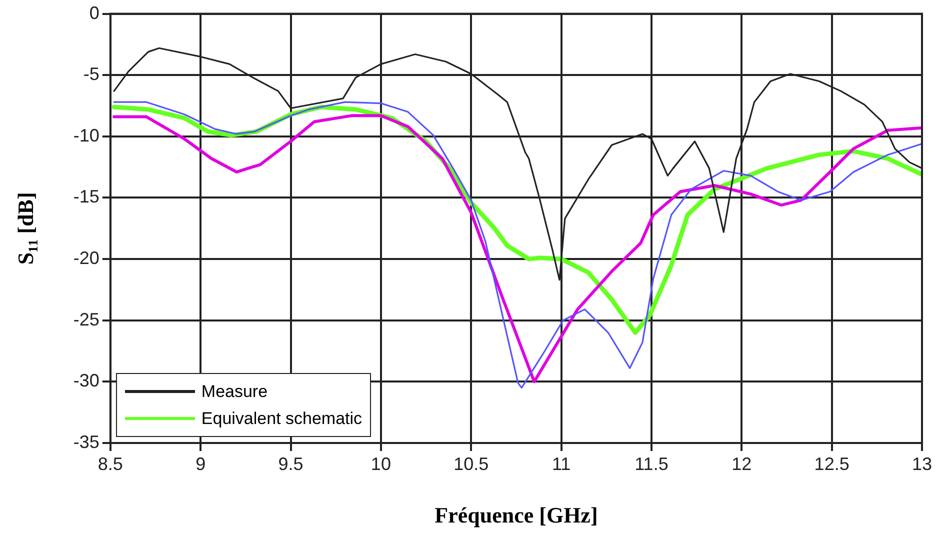 The image size is (942, 544). Describe the element at coordinates (110, 464) in the screenshot. I see `x-tick-label: 8.5` at that location.